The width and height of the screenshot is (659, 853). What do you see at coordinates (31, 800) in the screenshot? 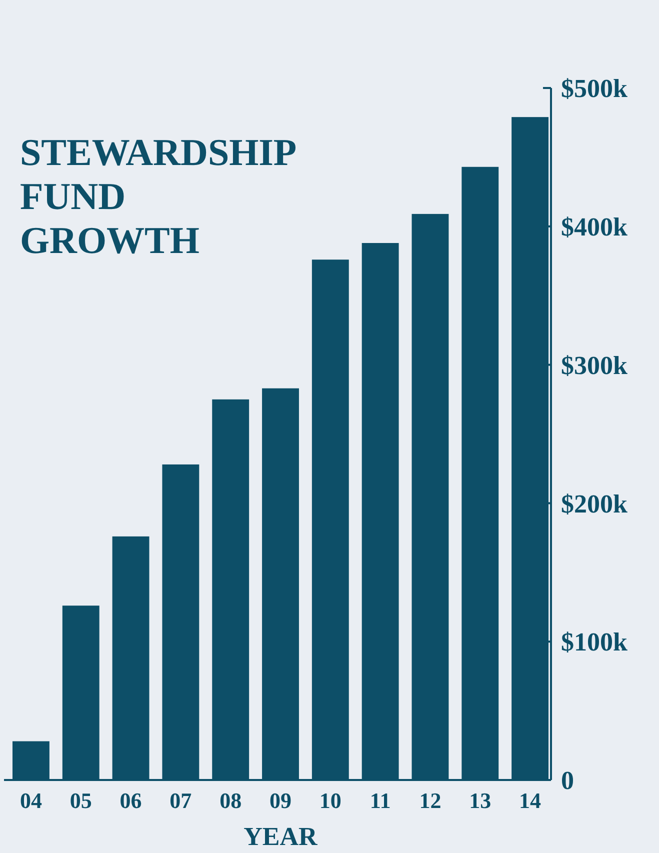
I see `x-tick-label: 04` at bounding box center [31, 800].